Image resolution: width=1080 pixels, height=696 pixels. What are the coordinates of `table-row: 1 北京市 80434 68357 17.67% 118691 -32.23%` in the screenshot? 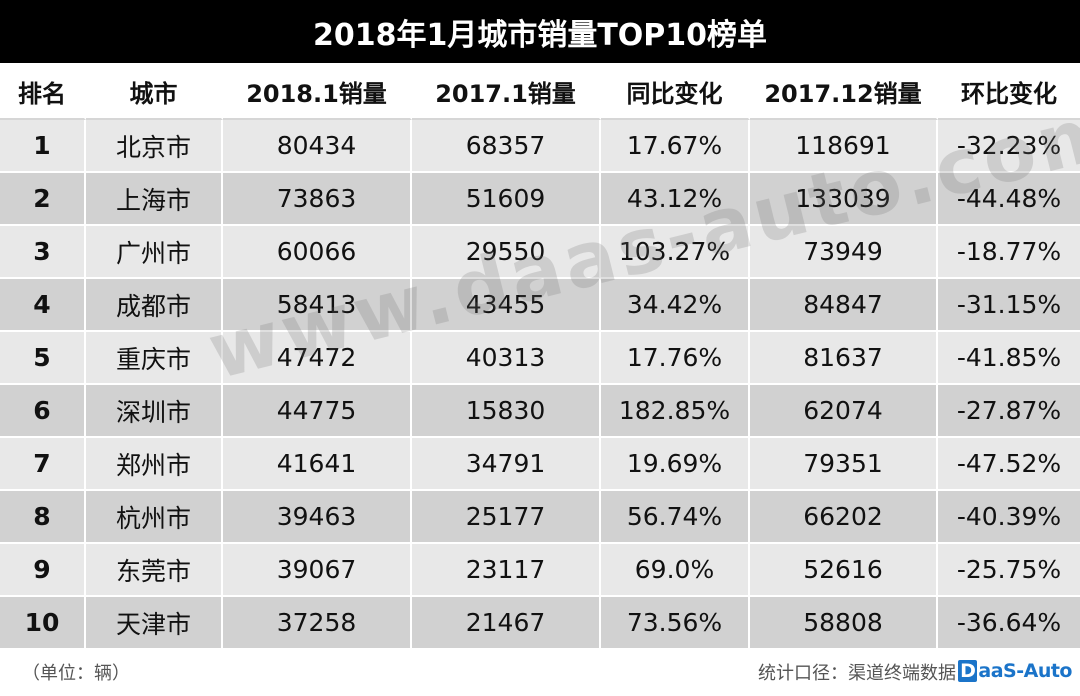 It's located at (540, 146).